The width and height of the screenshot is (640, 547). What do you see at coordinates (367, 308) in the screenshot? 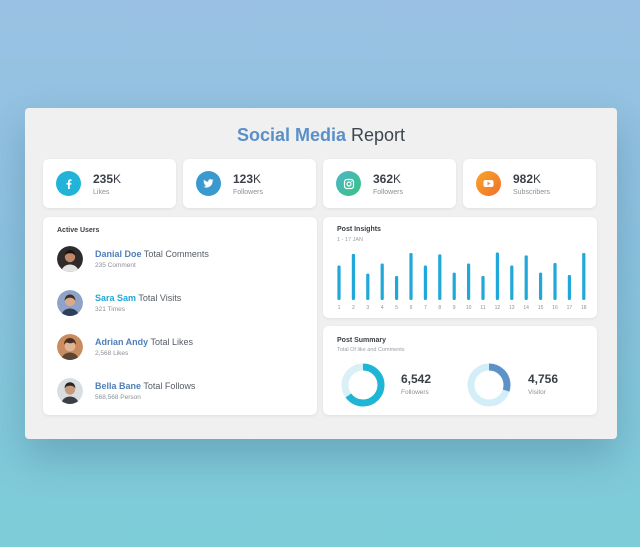
I see `x-tick-label: 3` at bounding box center [367, 308].